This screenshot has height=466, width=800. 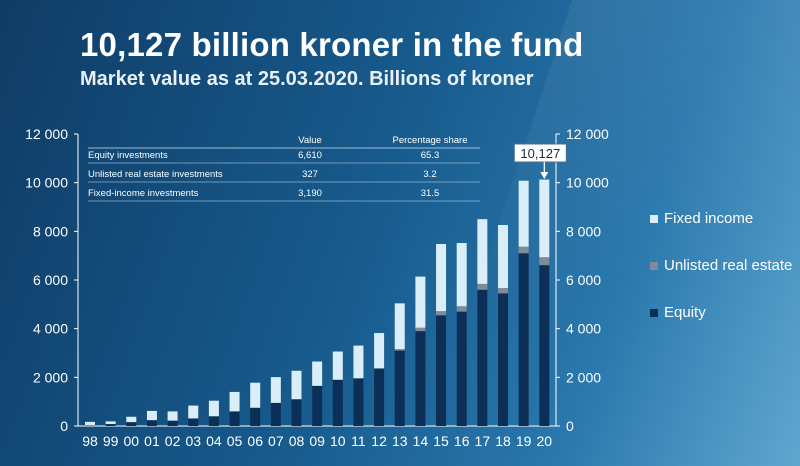 What do you see at coordinates (310, 140) in the screenshot?
I see `table-header-value: Value` at bounding box center [310, 140].